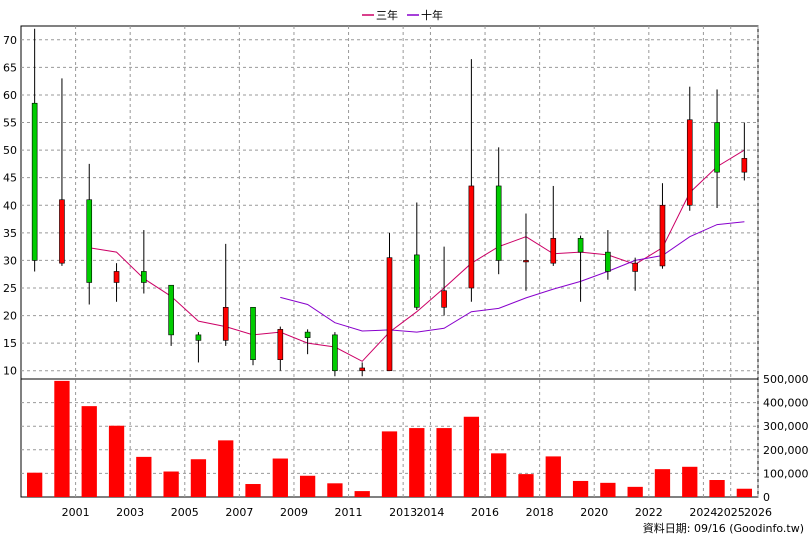  What do you see at coordinates (10, 123) in the screenshot?
I see `price-tick-label: 55` at bounding box center [10, 123].